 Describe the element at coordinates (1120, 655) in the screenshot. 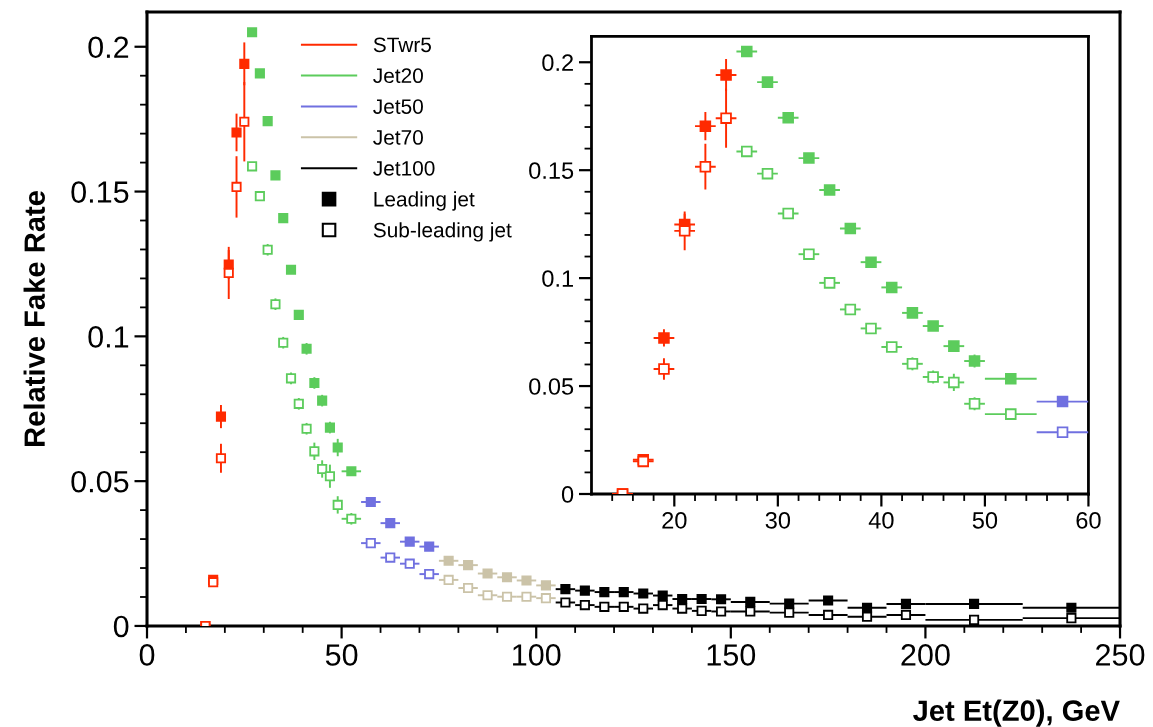

I see `x-tick-label: 250` at that location.